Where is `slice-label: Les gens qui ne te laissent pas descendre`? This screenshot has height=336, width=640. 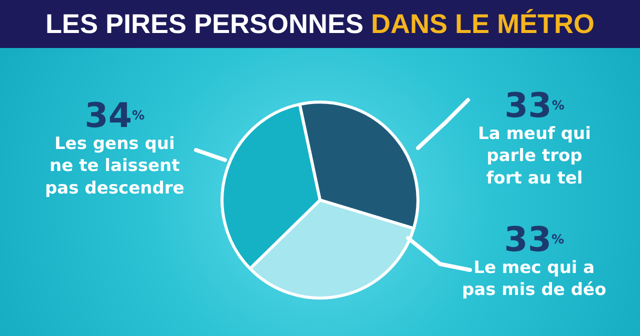 slice-label: Les gens qui ne te laissent pas descendre is located at coordinates (114, 166).